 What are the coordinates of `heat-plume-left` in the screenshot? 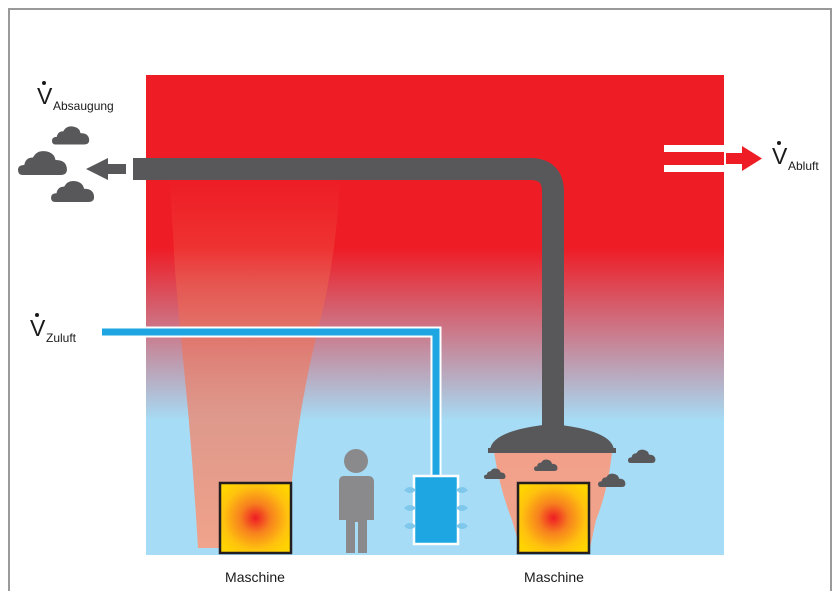 It's located at (255, 364).